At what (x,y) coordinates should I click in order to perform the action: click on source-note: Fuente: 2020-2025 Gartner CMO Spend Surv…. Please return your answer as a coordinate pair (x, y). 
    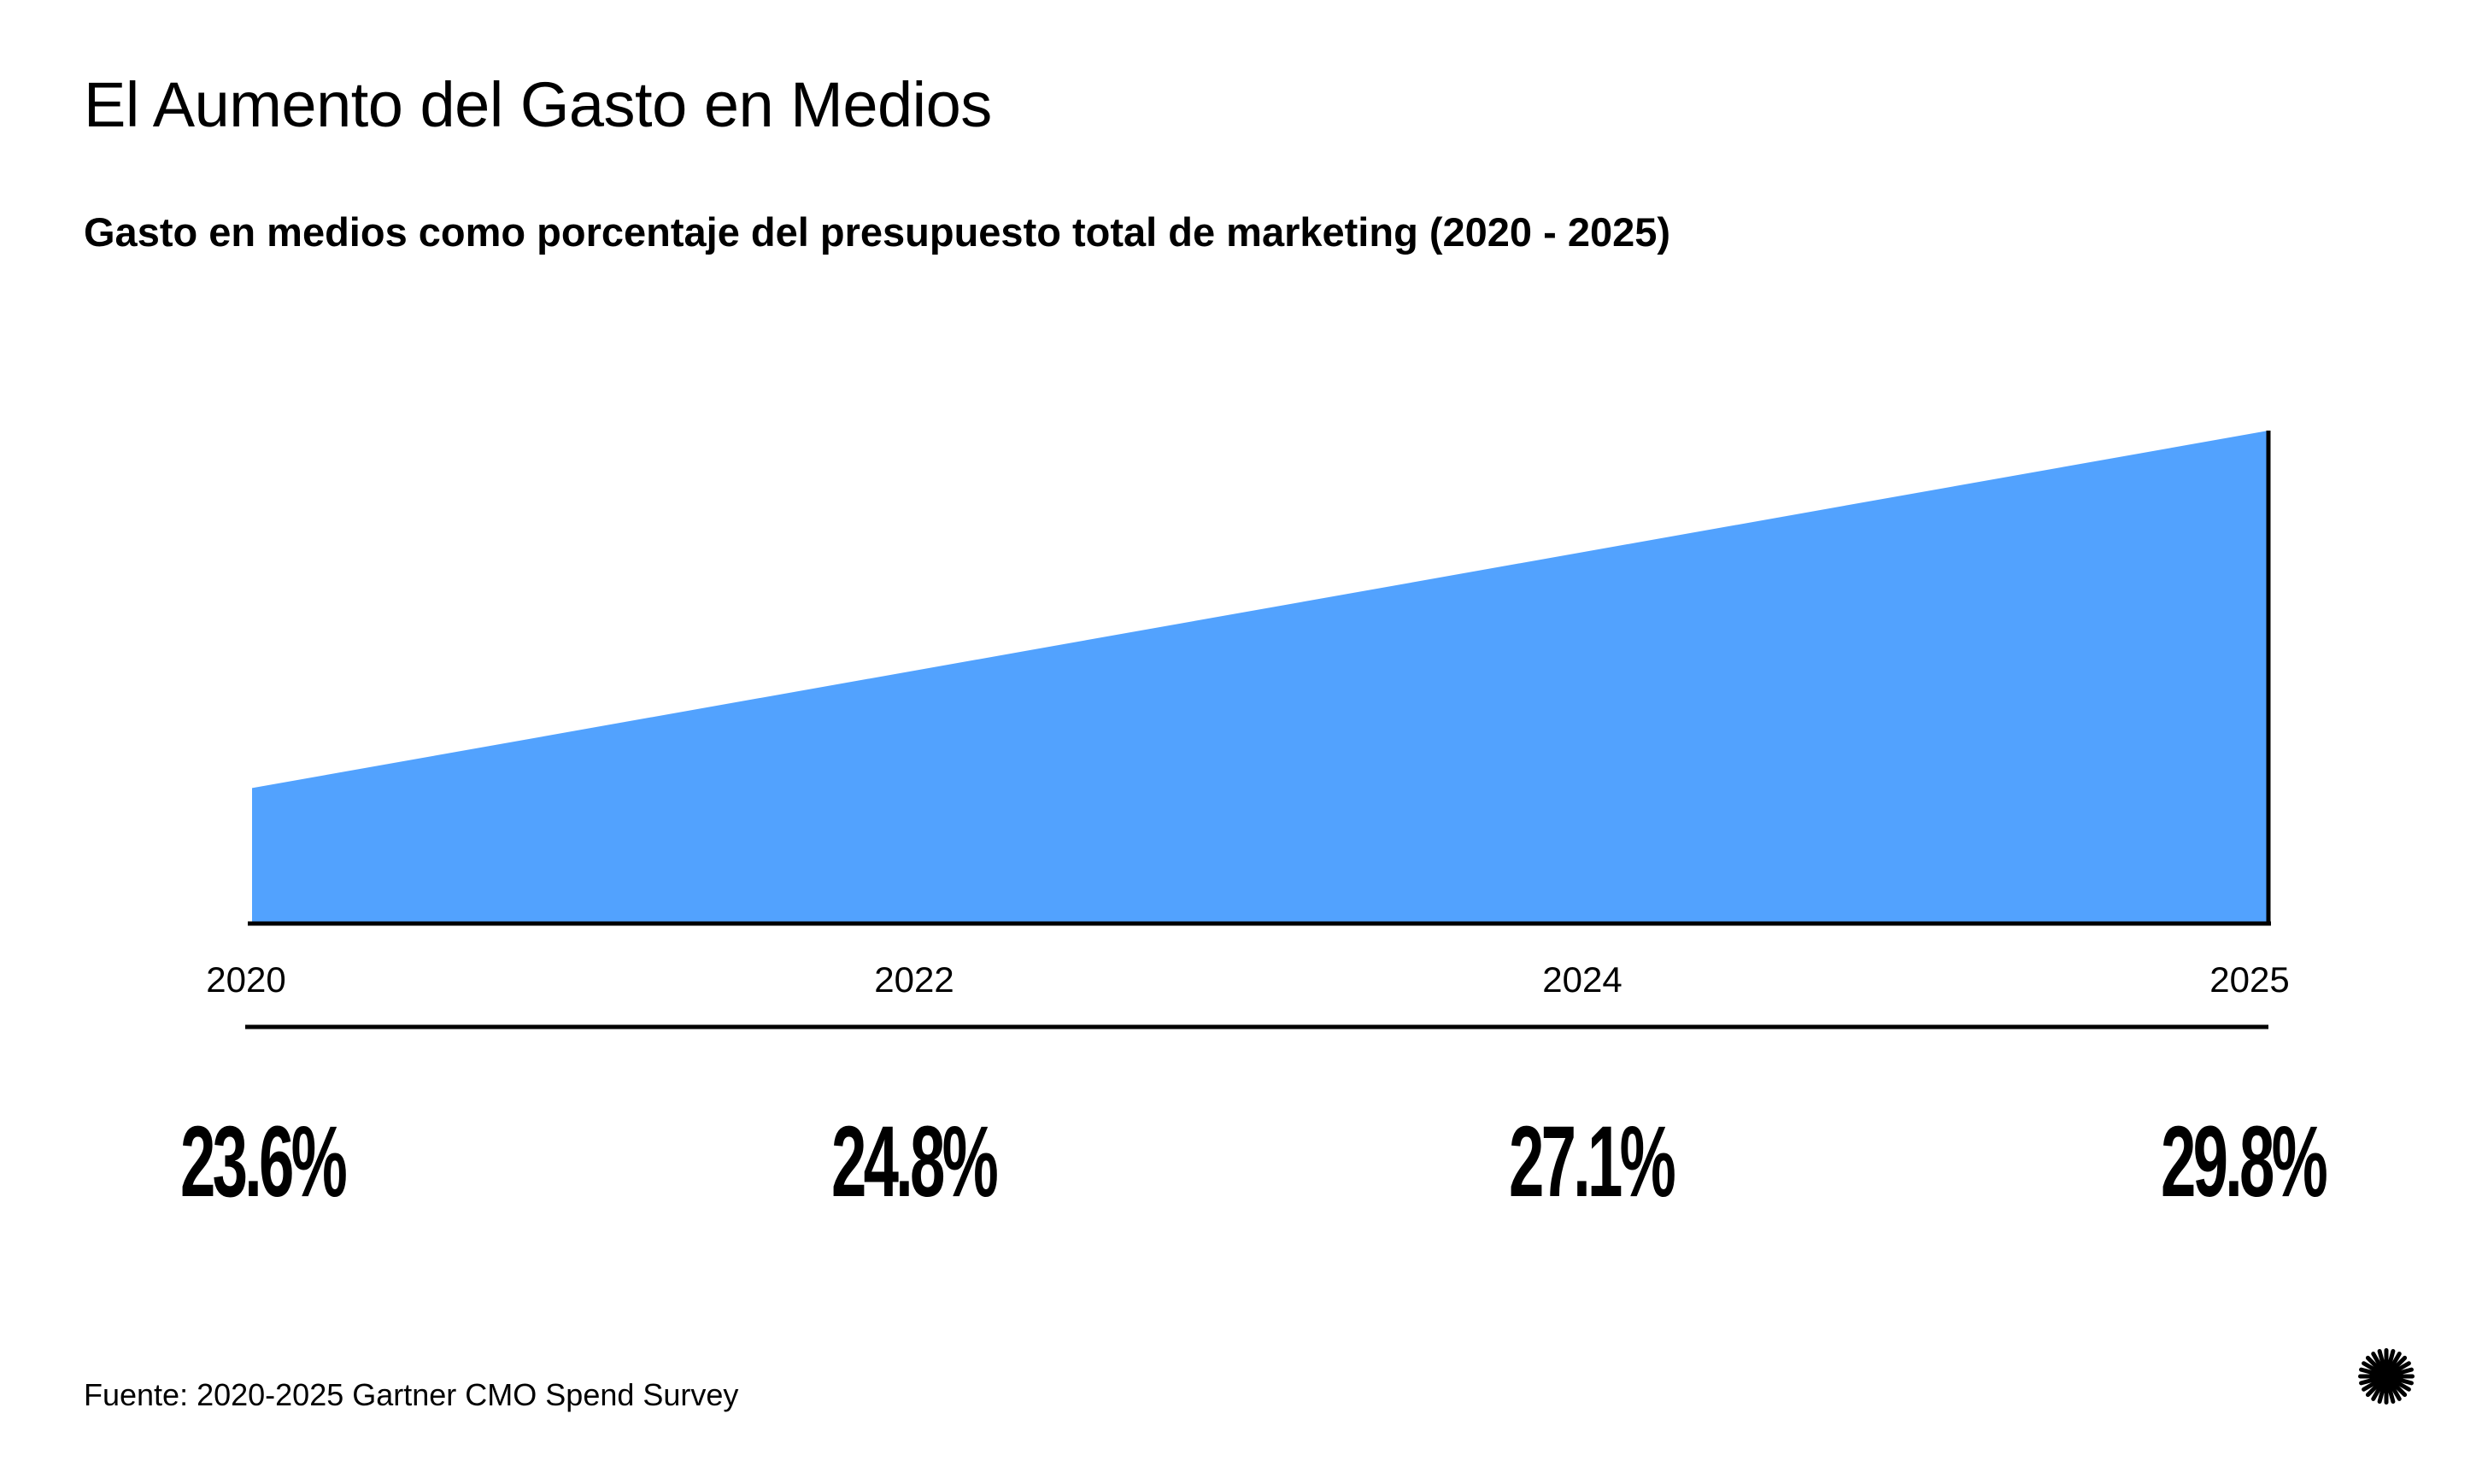
    Looking at the image, I should click on (411, 1394).